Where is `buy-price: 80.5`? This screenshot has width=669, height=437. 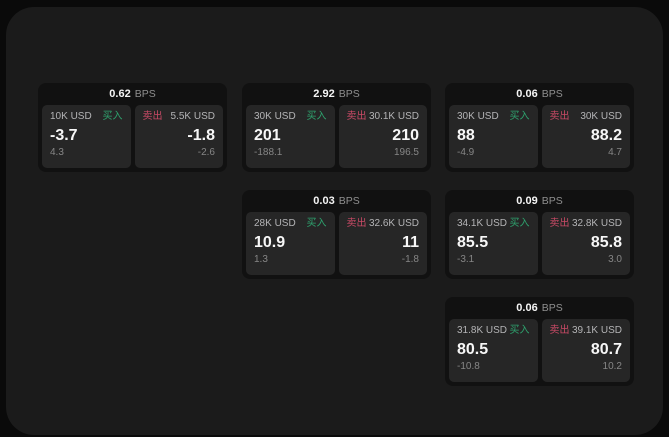 buy-price: 80.5 is located at coordinates (473, 349).